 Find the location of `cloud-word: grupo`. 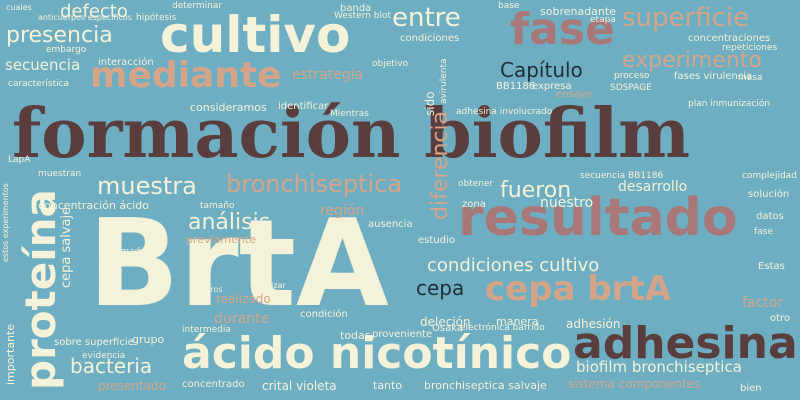

cloud-word: grupo is located at coordinates (148, 339).